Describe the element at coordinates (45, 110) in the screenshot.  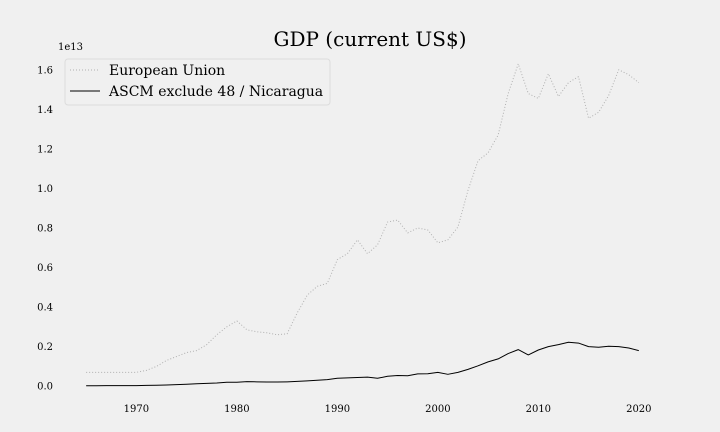
I see `y-tick-label: 1.4` at that location.